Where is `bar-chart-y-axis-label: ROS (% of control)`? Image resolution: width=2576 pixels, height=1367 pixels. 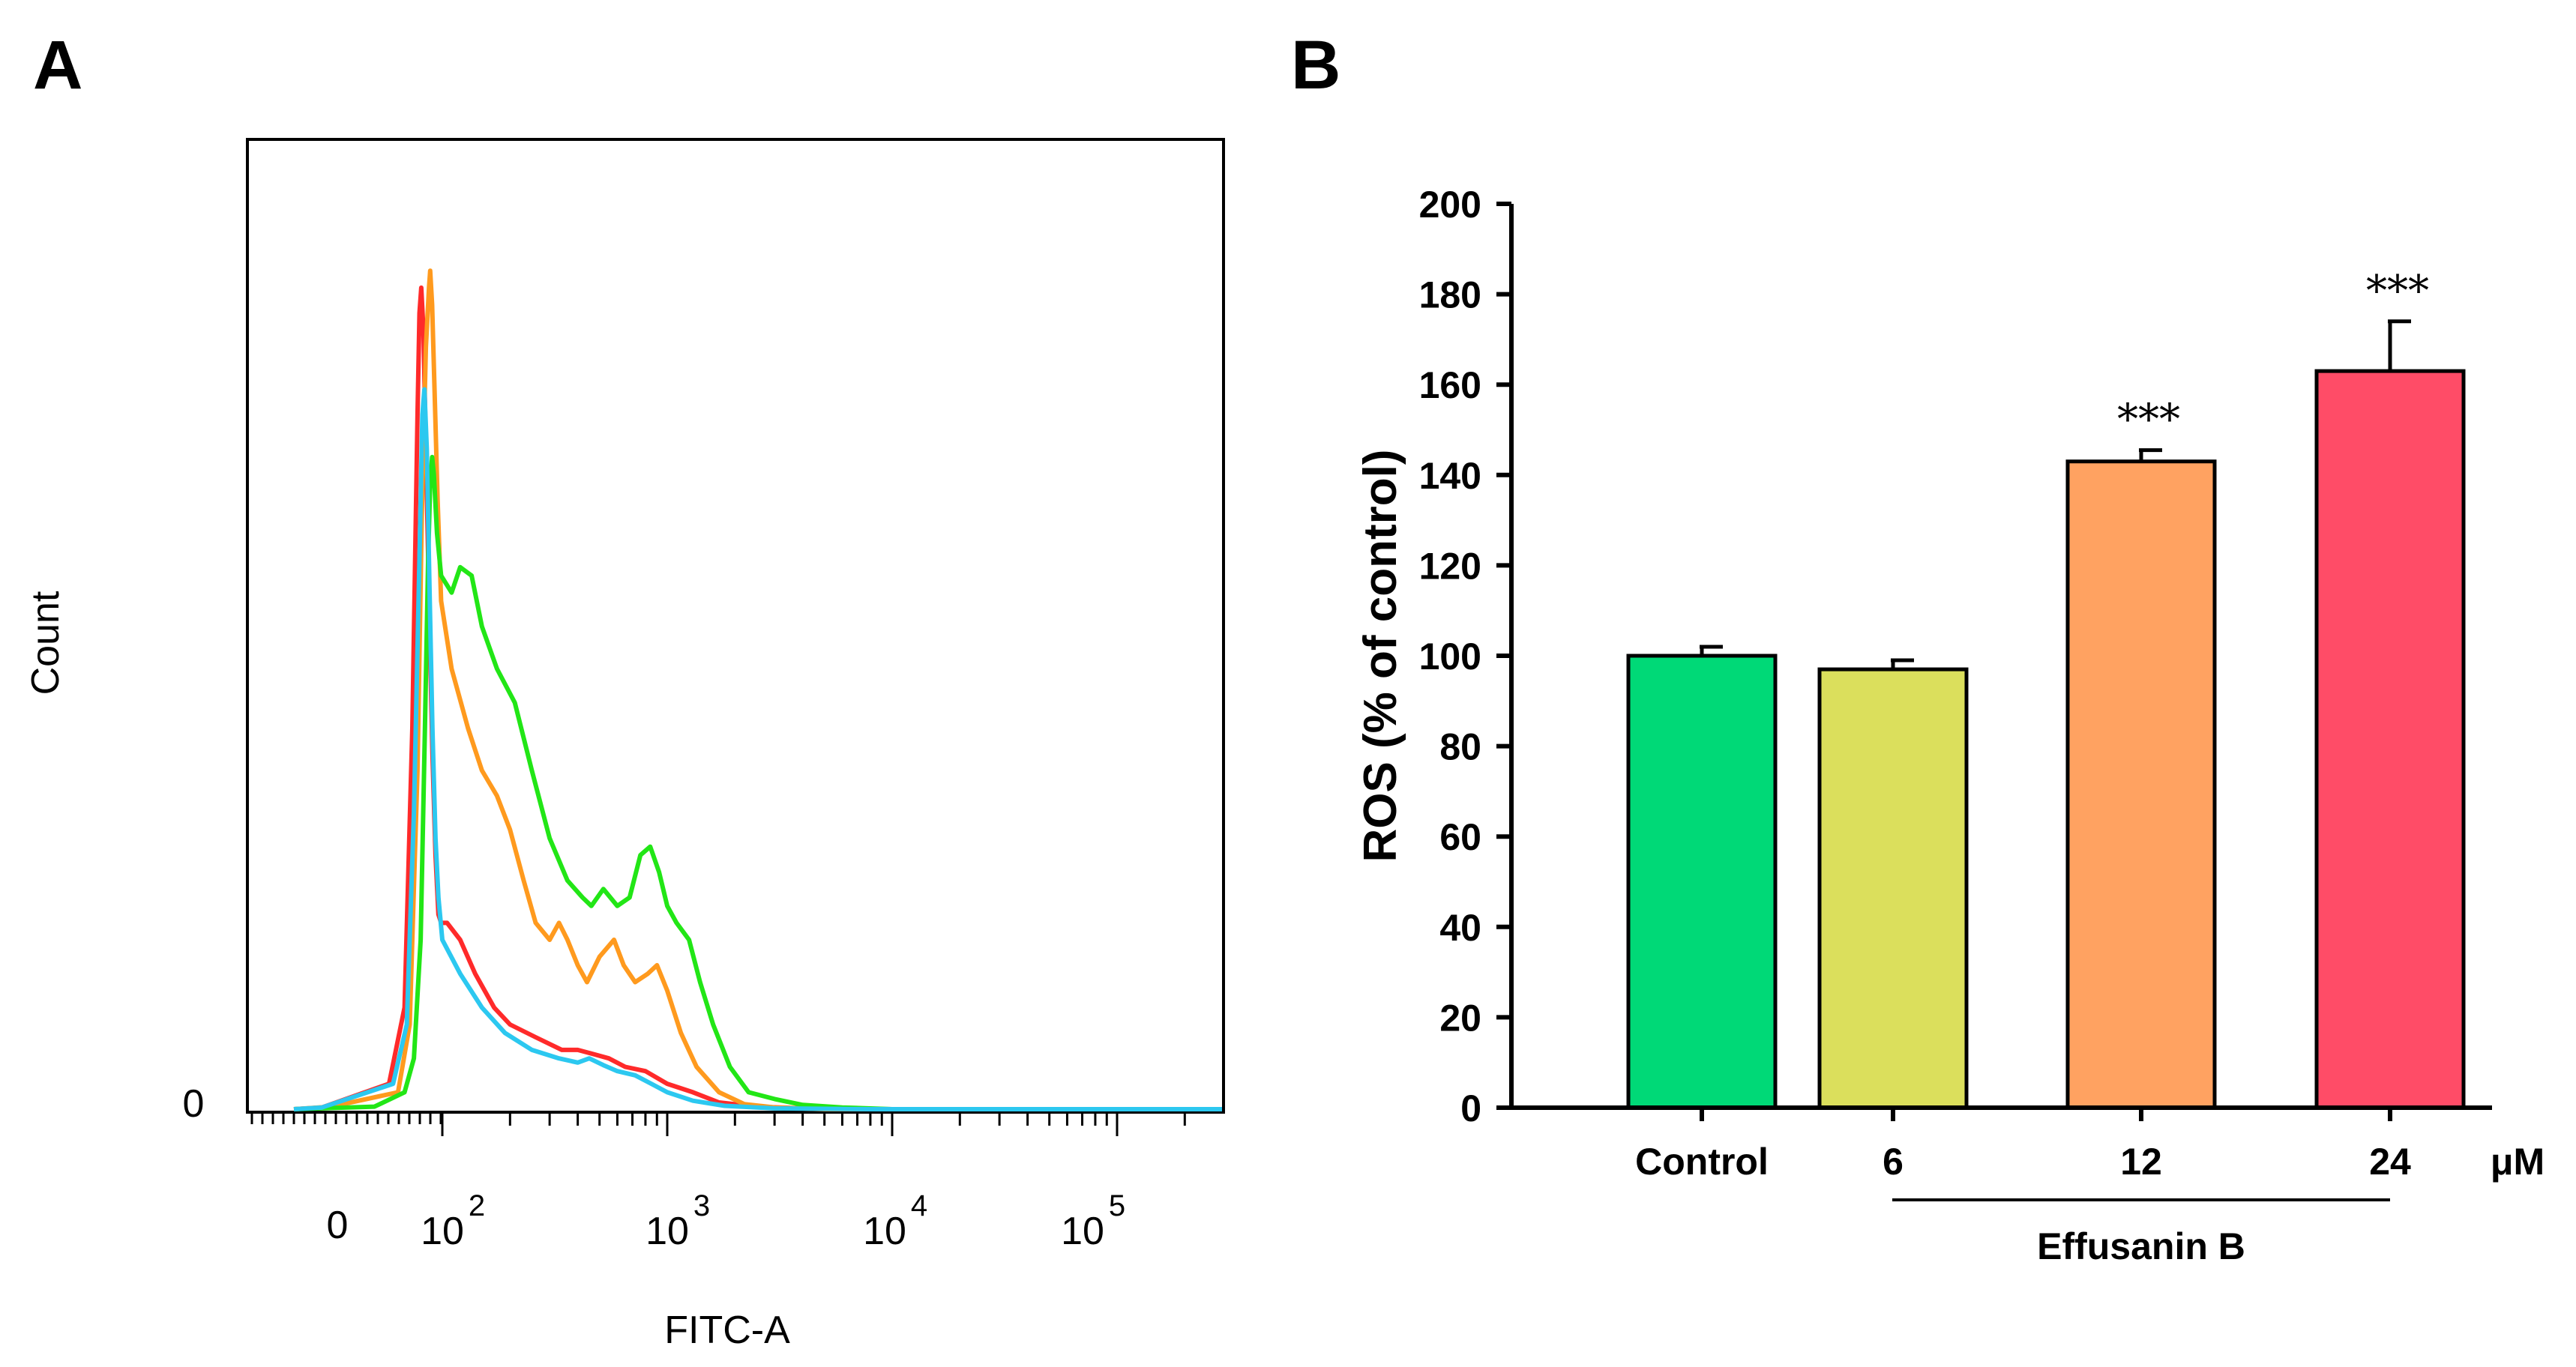 bar-chart-y-axis-label: ROS (% of control) is located at coordinates (1380, 655).